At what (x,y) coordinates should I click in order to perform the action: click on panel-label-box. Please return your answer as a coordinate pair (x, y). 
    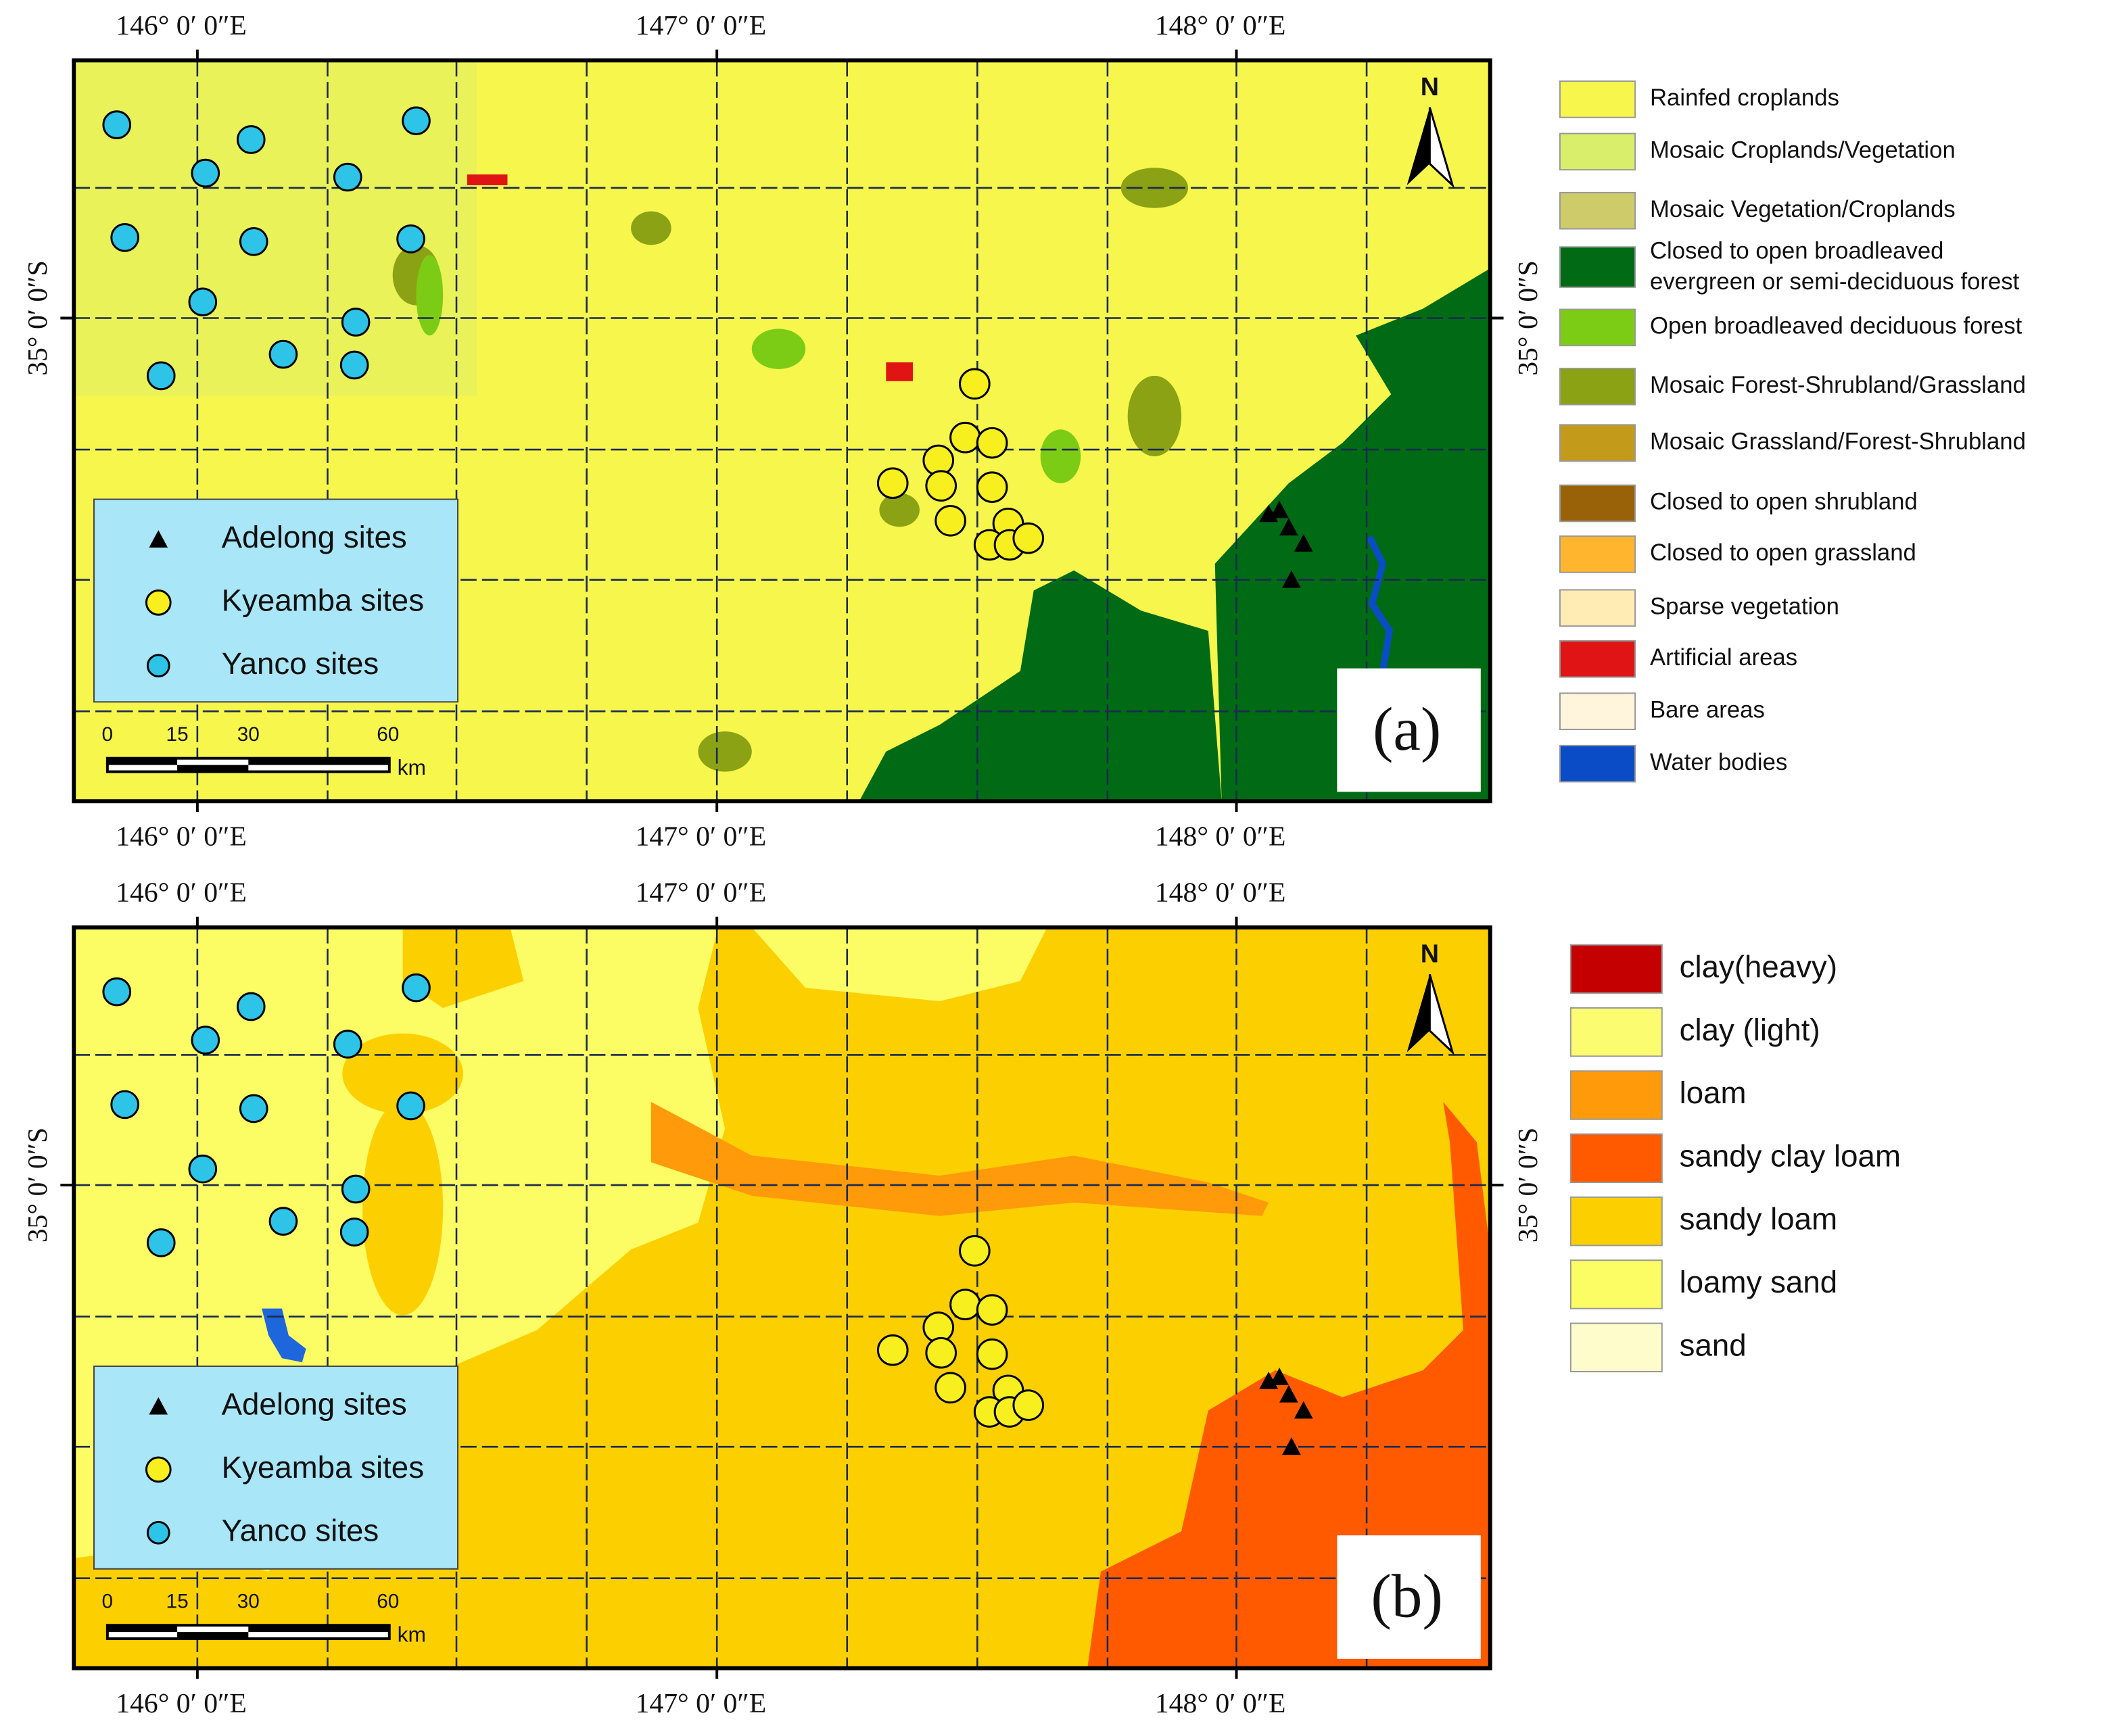
    Looking at the image, I should click on (1409, 730).